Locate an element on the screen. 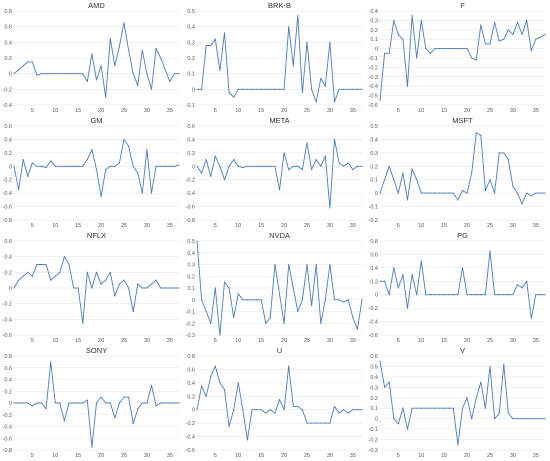 The height and width of the screenshot is (461, 550). y-tick-label: 0.6 is located at coordinates (191, 127).